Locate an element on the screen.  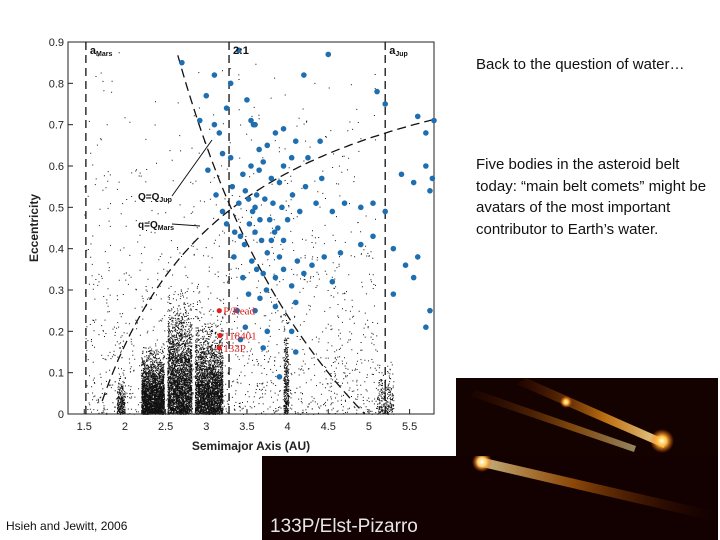
y-tick-label: 0.7 is located at coordinates (56, 126).